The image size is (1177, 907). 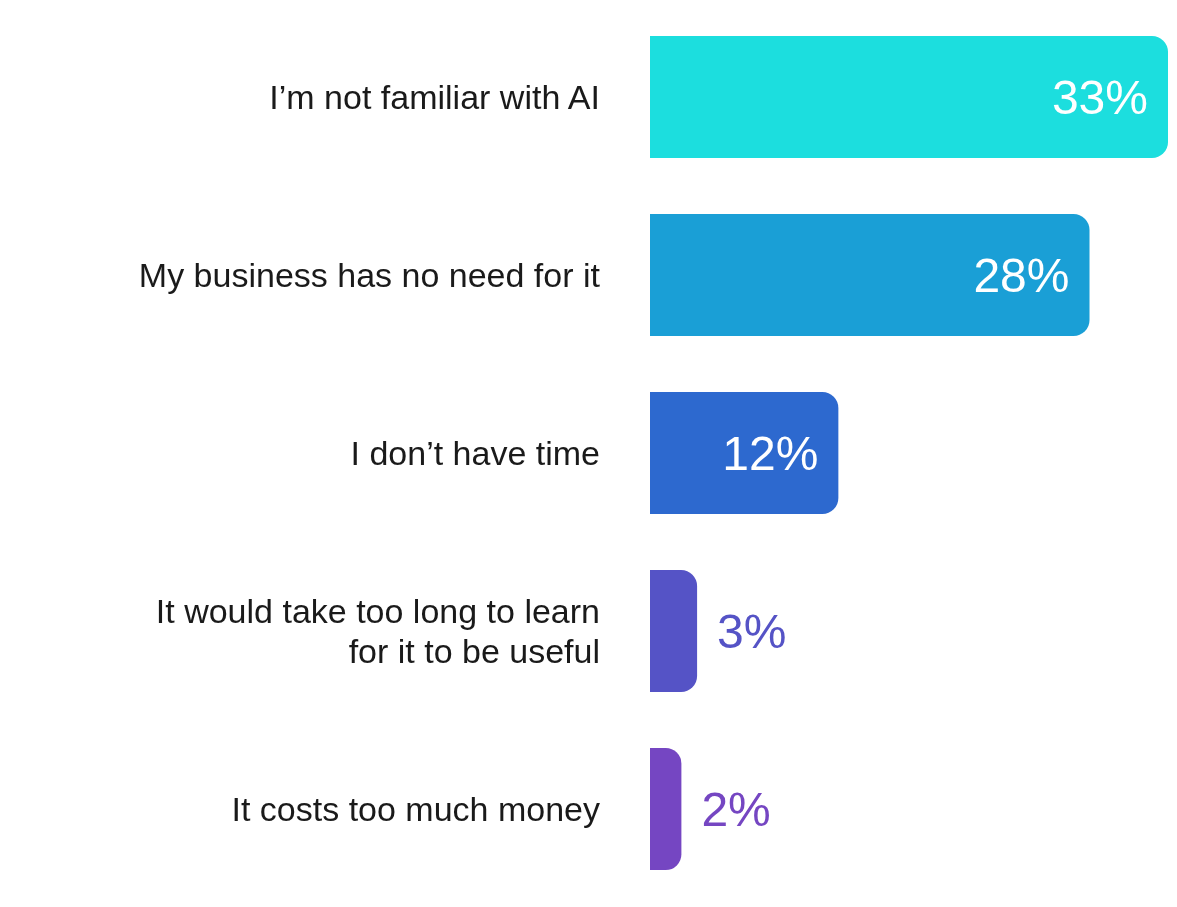 What do you see at coordinates (1099, 97) in the screenshot?
I see `data-label: 33%` at bounding box center [1099, 97].